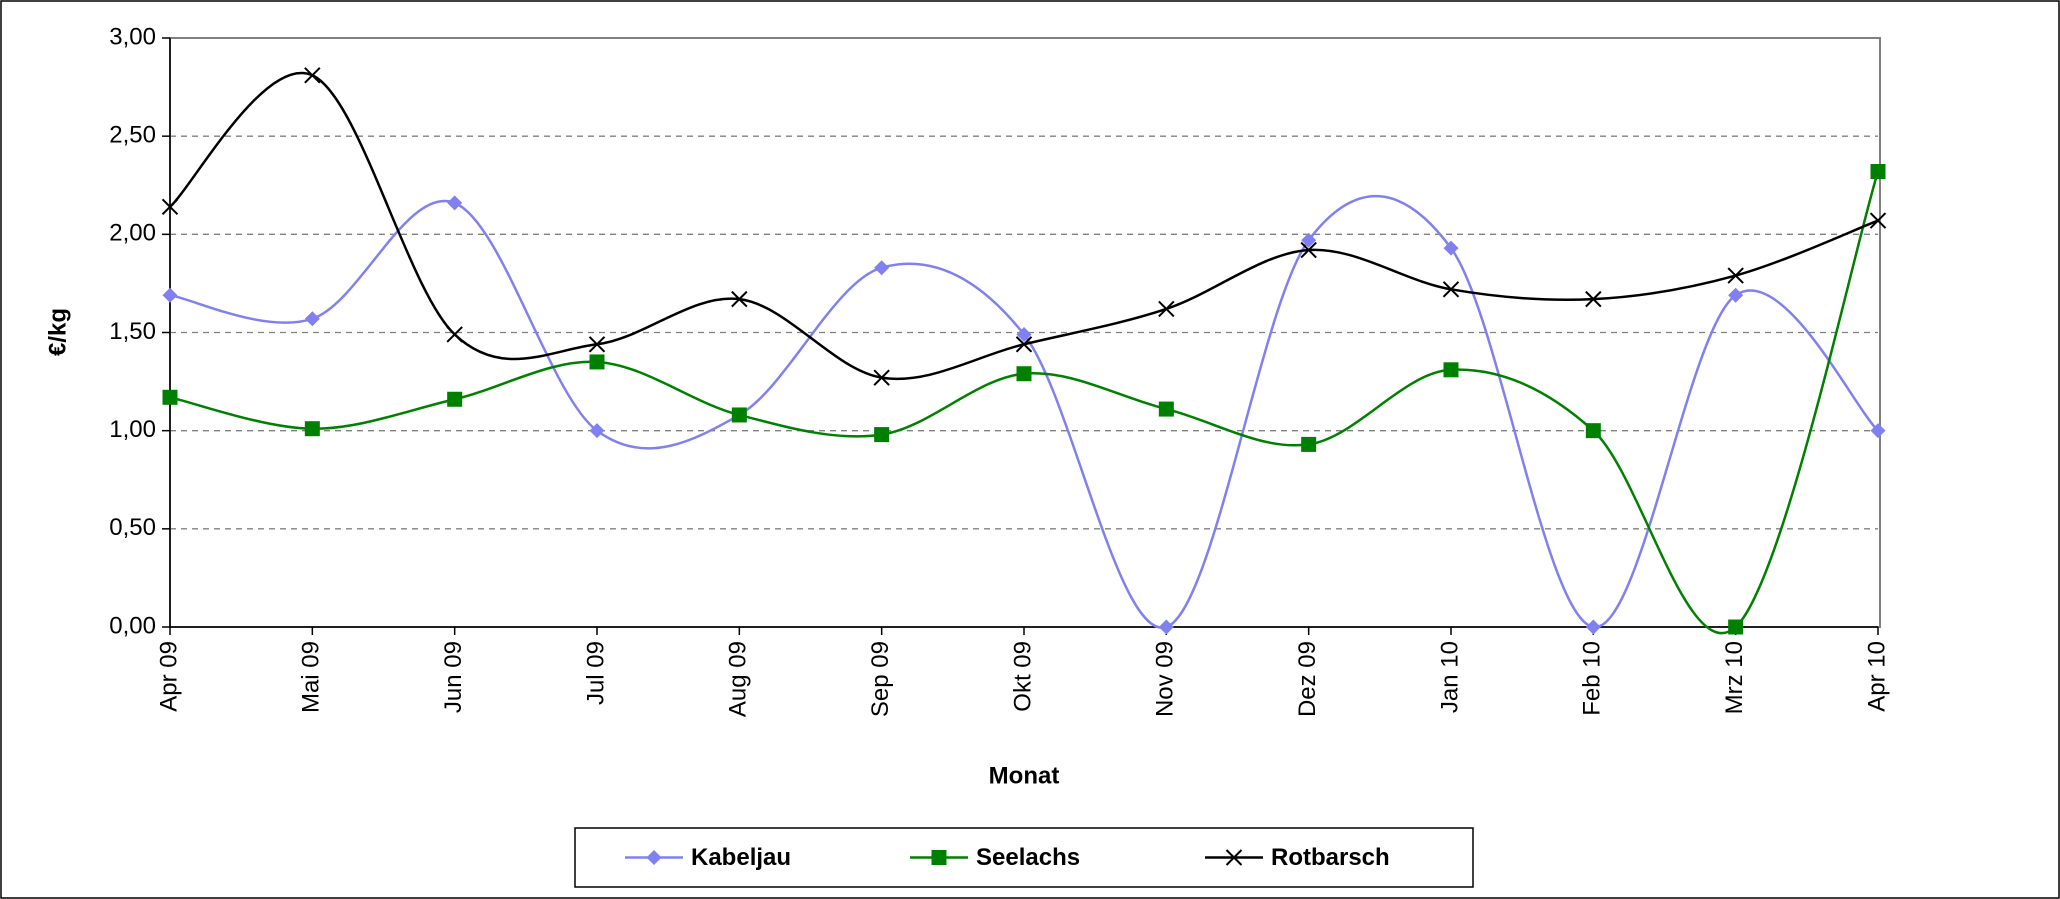 This screenshot has height=899, width=2060. What do you see at coordinates (132, 233) in the screenshot?
I see `y-tick-label: 2,00` at bounding box center [132, 233].